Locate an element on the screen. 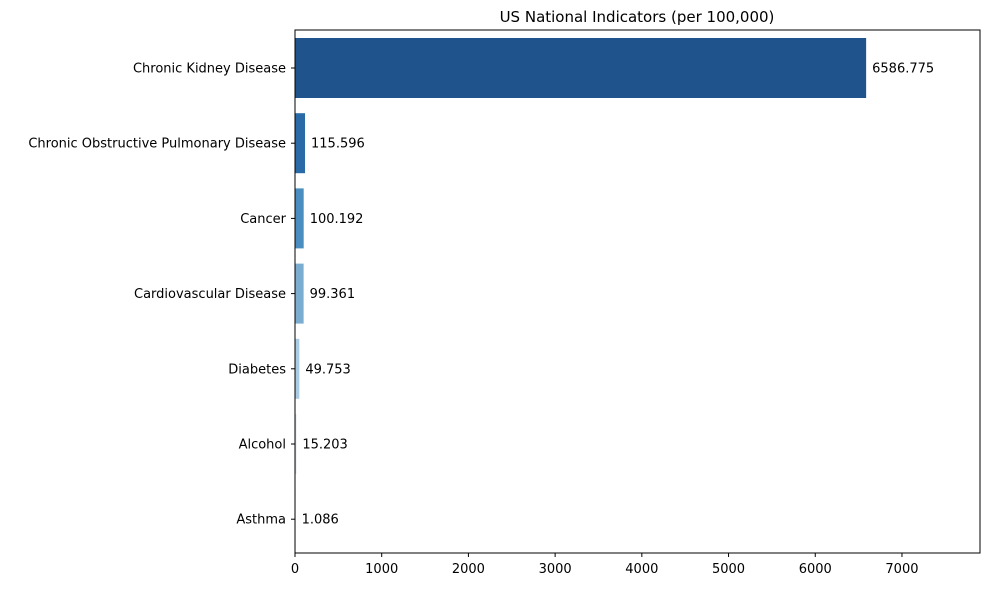 The height and width of the screenshot is (589, 989). x-tick-label: 3000 is located at coordinates (555, 569).